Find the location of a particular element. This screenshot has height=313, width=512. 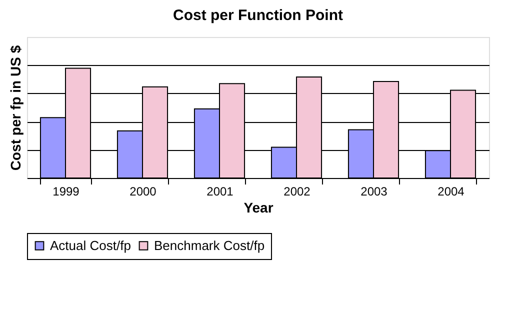

x-tick-label: 2000 is located at coordinates (143, 191).